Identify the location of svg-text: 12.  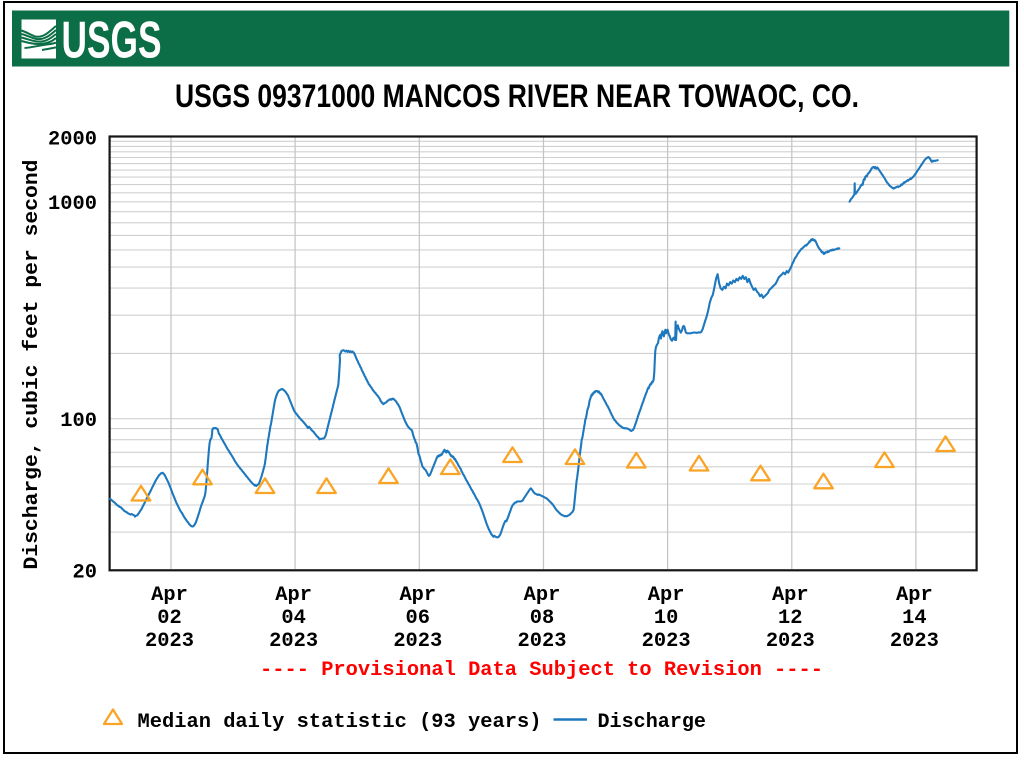
(790, 618).